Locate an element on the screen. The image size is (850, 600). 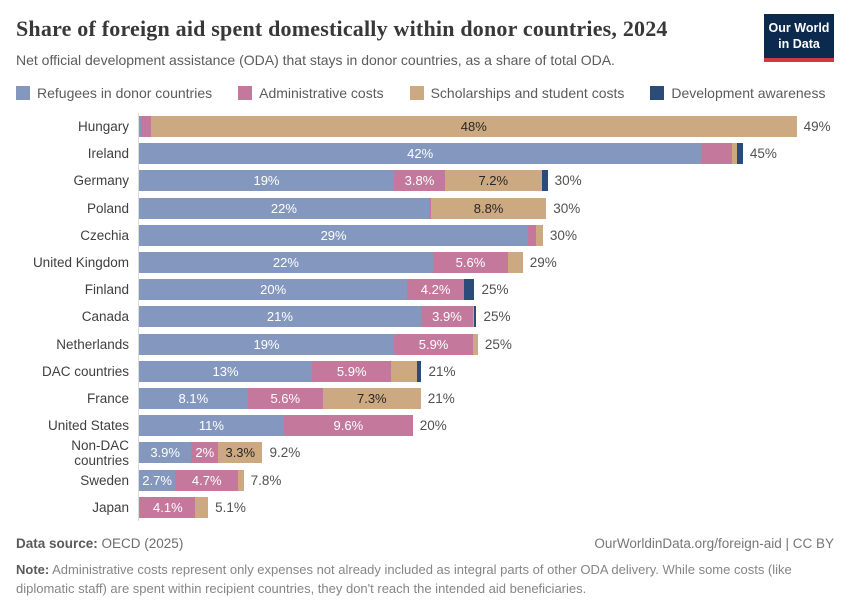
legend-item-scholarships: Scholarships and student costs is located at coordinates (516, 93).